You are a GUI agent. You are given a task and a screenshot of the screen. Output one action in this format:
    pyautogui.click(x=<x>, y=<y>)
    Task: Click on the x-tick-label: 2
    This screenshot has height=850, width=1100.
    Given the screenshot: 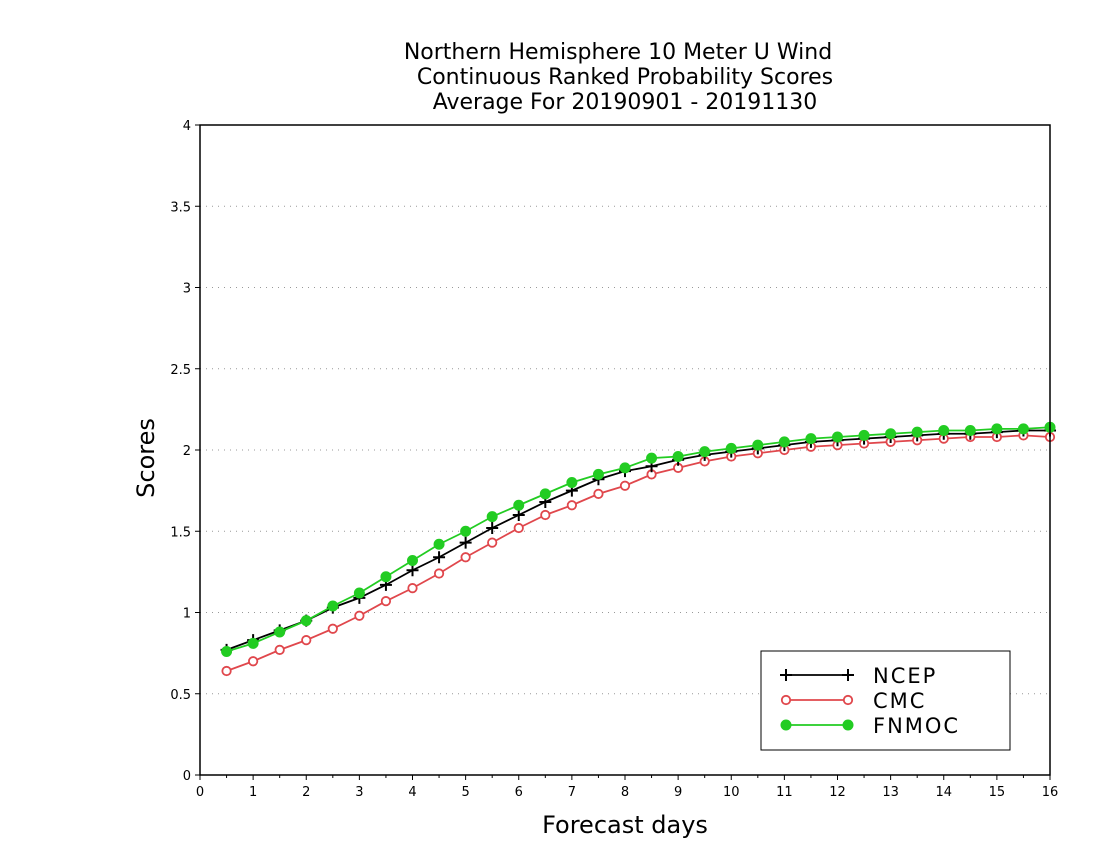 What is the action you would take?
    pyautogui.click(x=306, y=792)
    